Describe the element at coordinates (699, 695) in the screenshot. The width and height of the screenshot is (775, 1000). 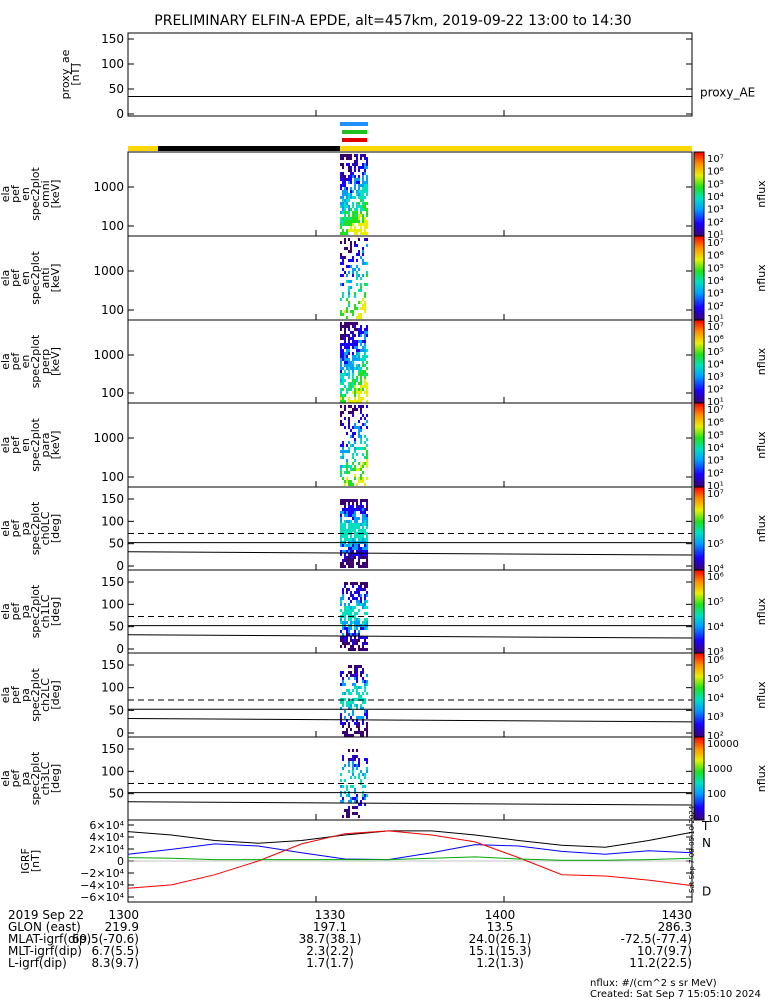
I see `colorbar` at that location.